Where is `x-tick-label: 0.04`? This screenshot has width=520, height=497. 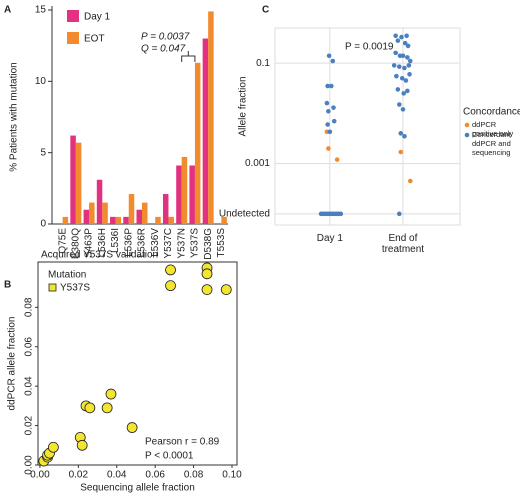
x-tick-label: 0.04 is located at coordinates (117, 475).